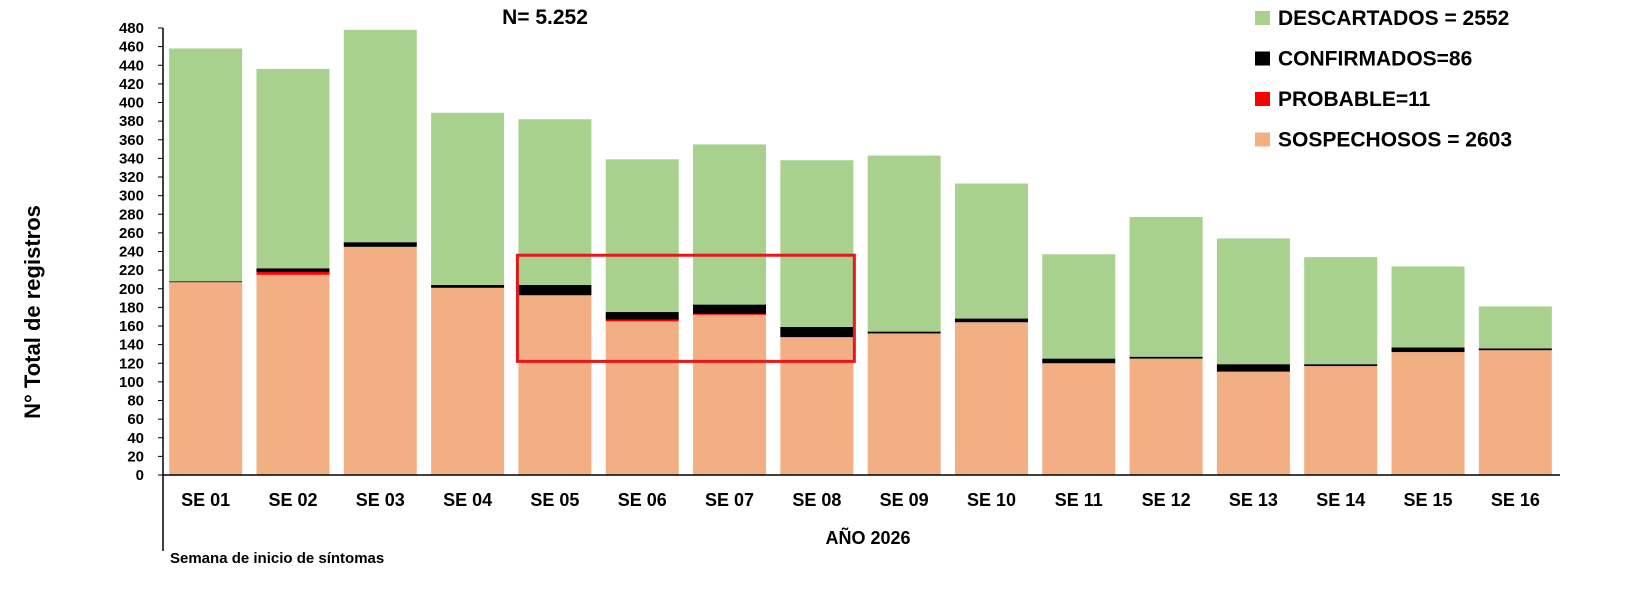 This screenshot has width=1652, height=596. What do you see at coordinates (131, 252) in the screenshot?
I see `y-tick-label: 240` at bounding box center [131, 252].